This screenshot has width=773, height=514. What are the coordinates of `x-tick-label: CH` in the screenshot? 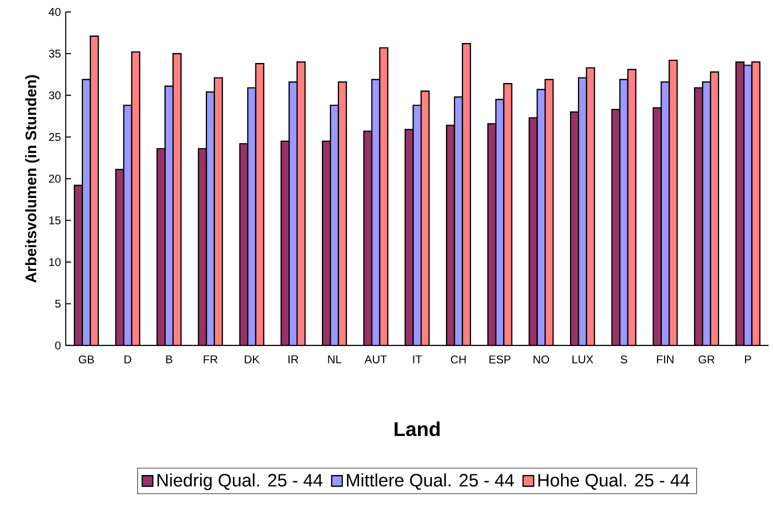 It's located at (458, 360).